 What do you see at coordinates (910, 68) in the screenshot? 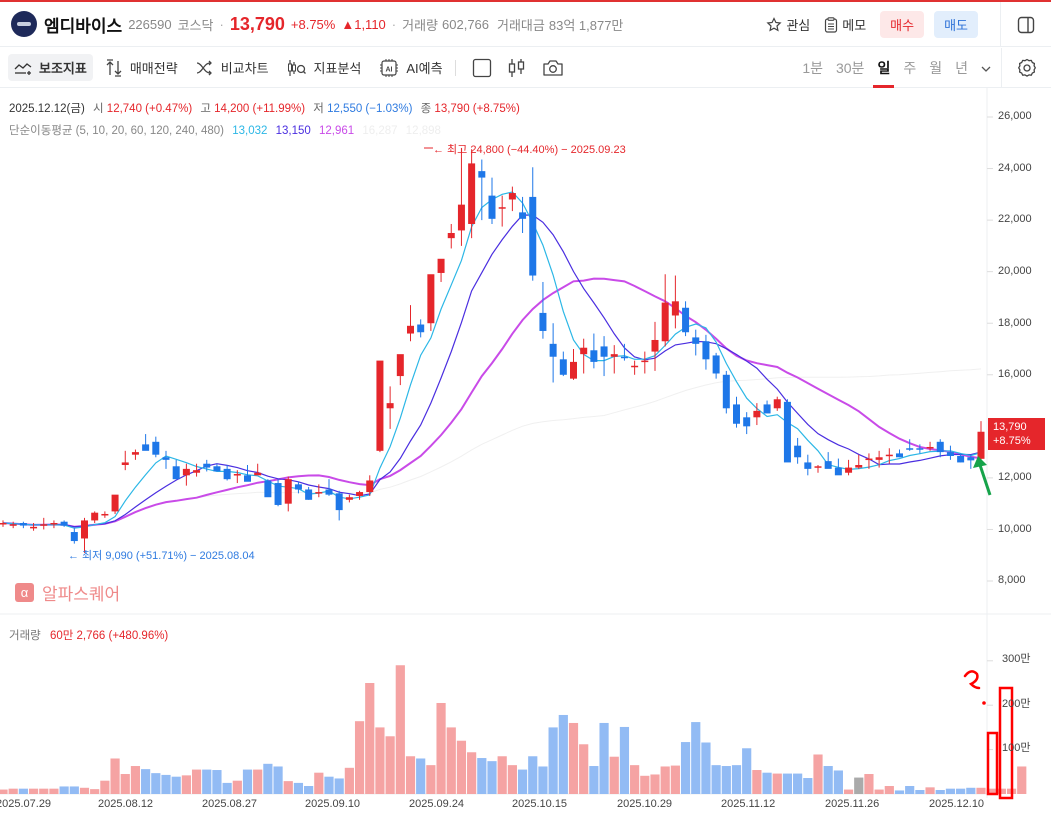
I see `period-week: 주` at bounding box center [910, 68].